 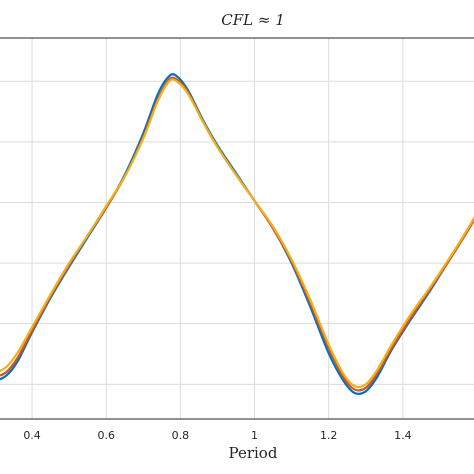 I want to click on x-tick-label: 0.4, so click(x=32, y=435).